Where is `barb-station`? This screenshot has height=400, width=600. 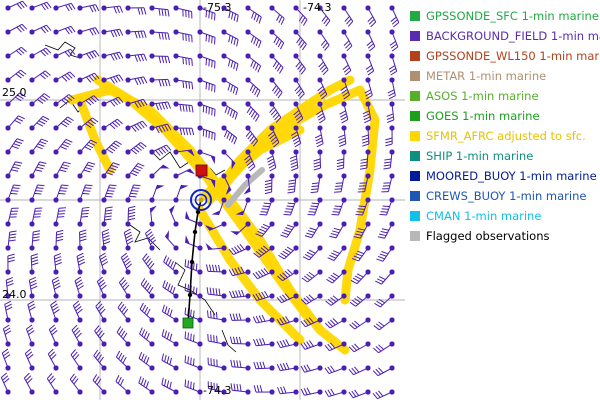
barb-station is located at coordinates (176, 32).